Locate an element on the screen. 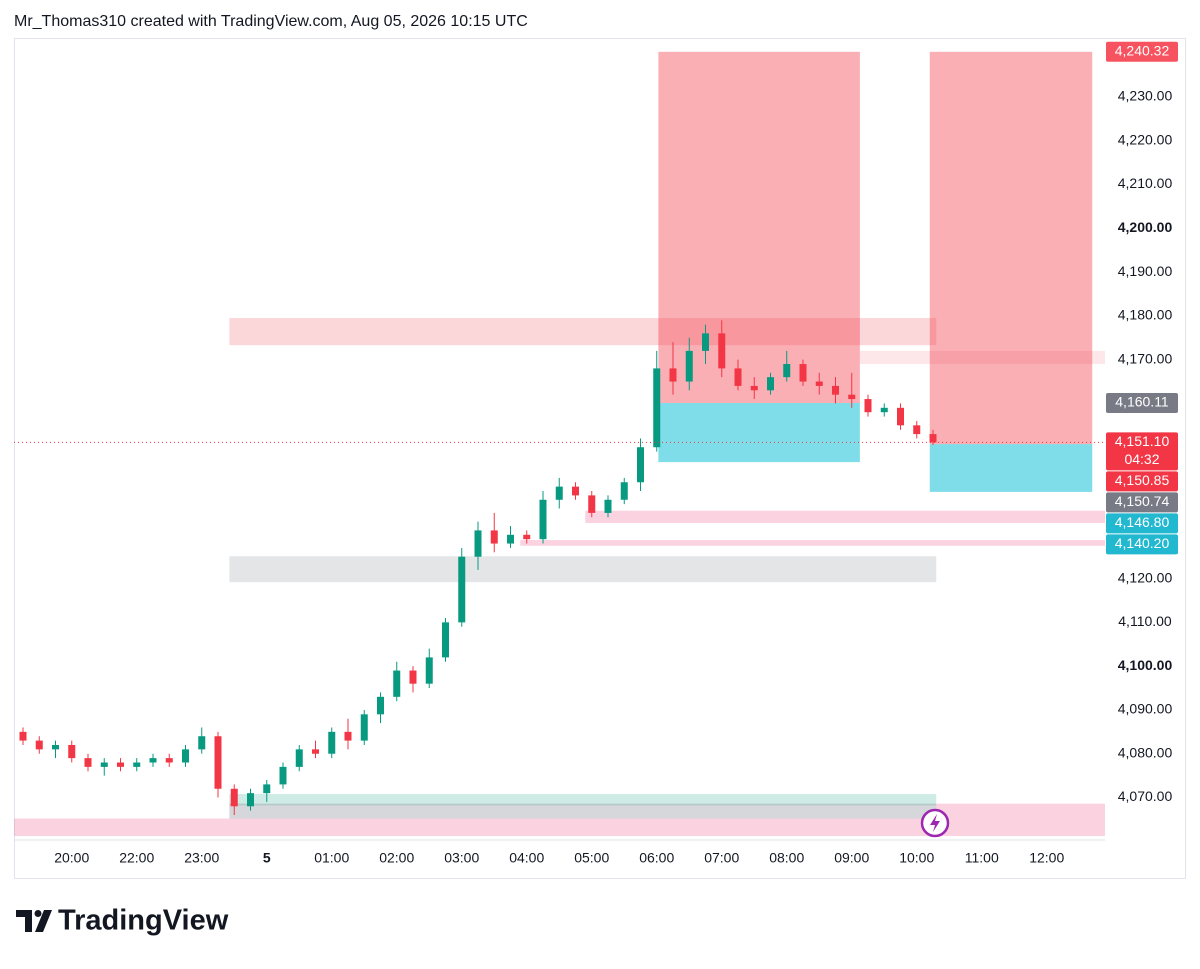  brand-logo: TradingView is located at coordinates (122, 921).